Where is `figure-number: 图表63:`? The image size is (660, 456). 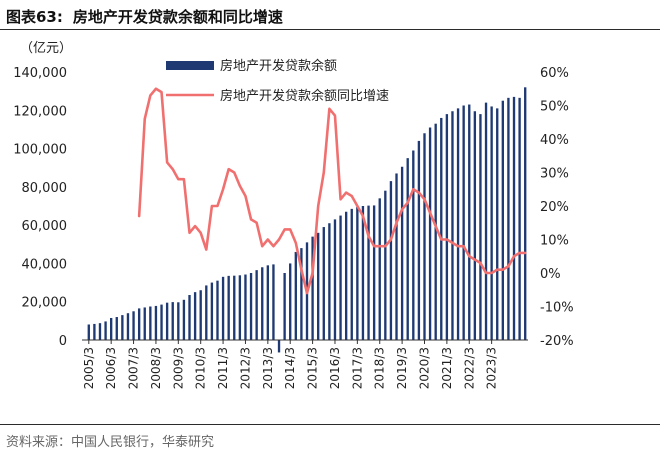
figure-number: 图表63: is located at coordinates (34, 17).